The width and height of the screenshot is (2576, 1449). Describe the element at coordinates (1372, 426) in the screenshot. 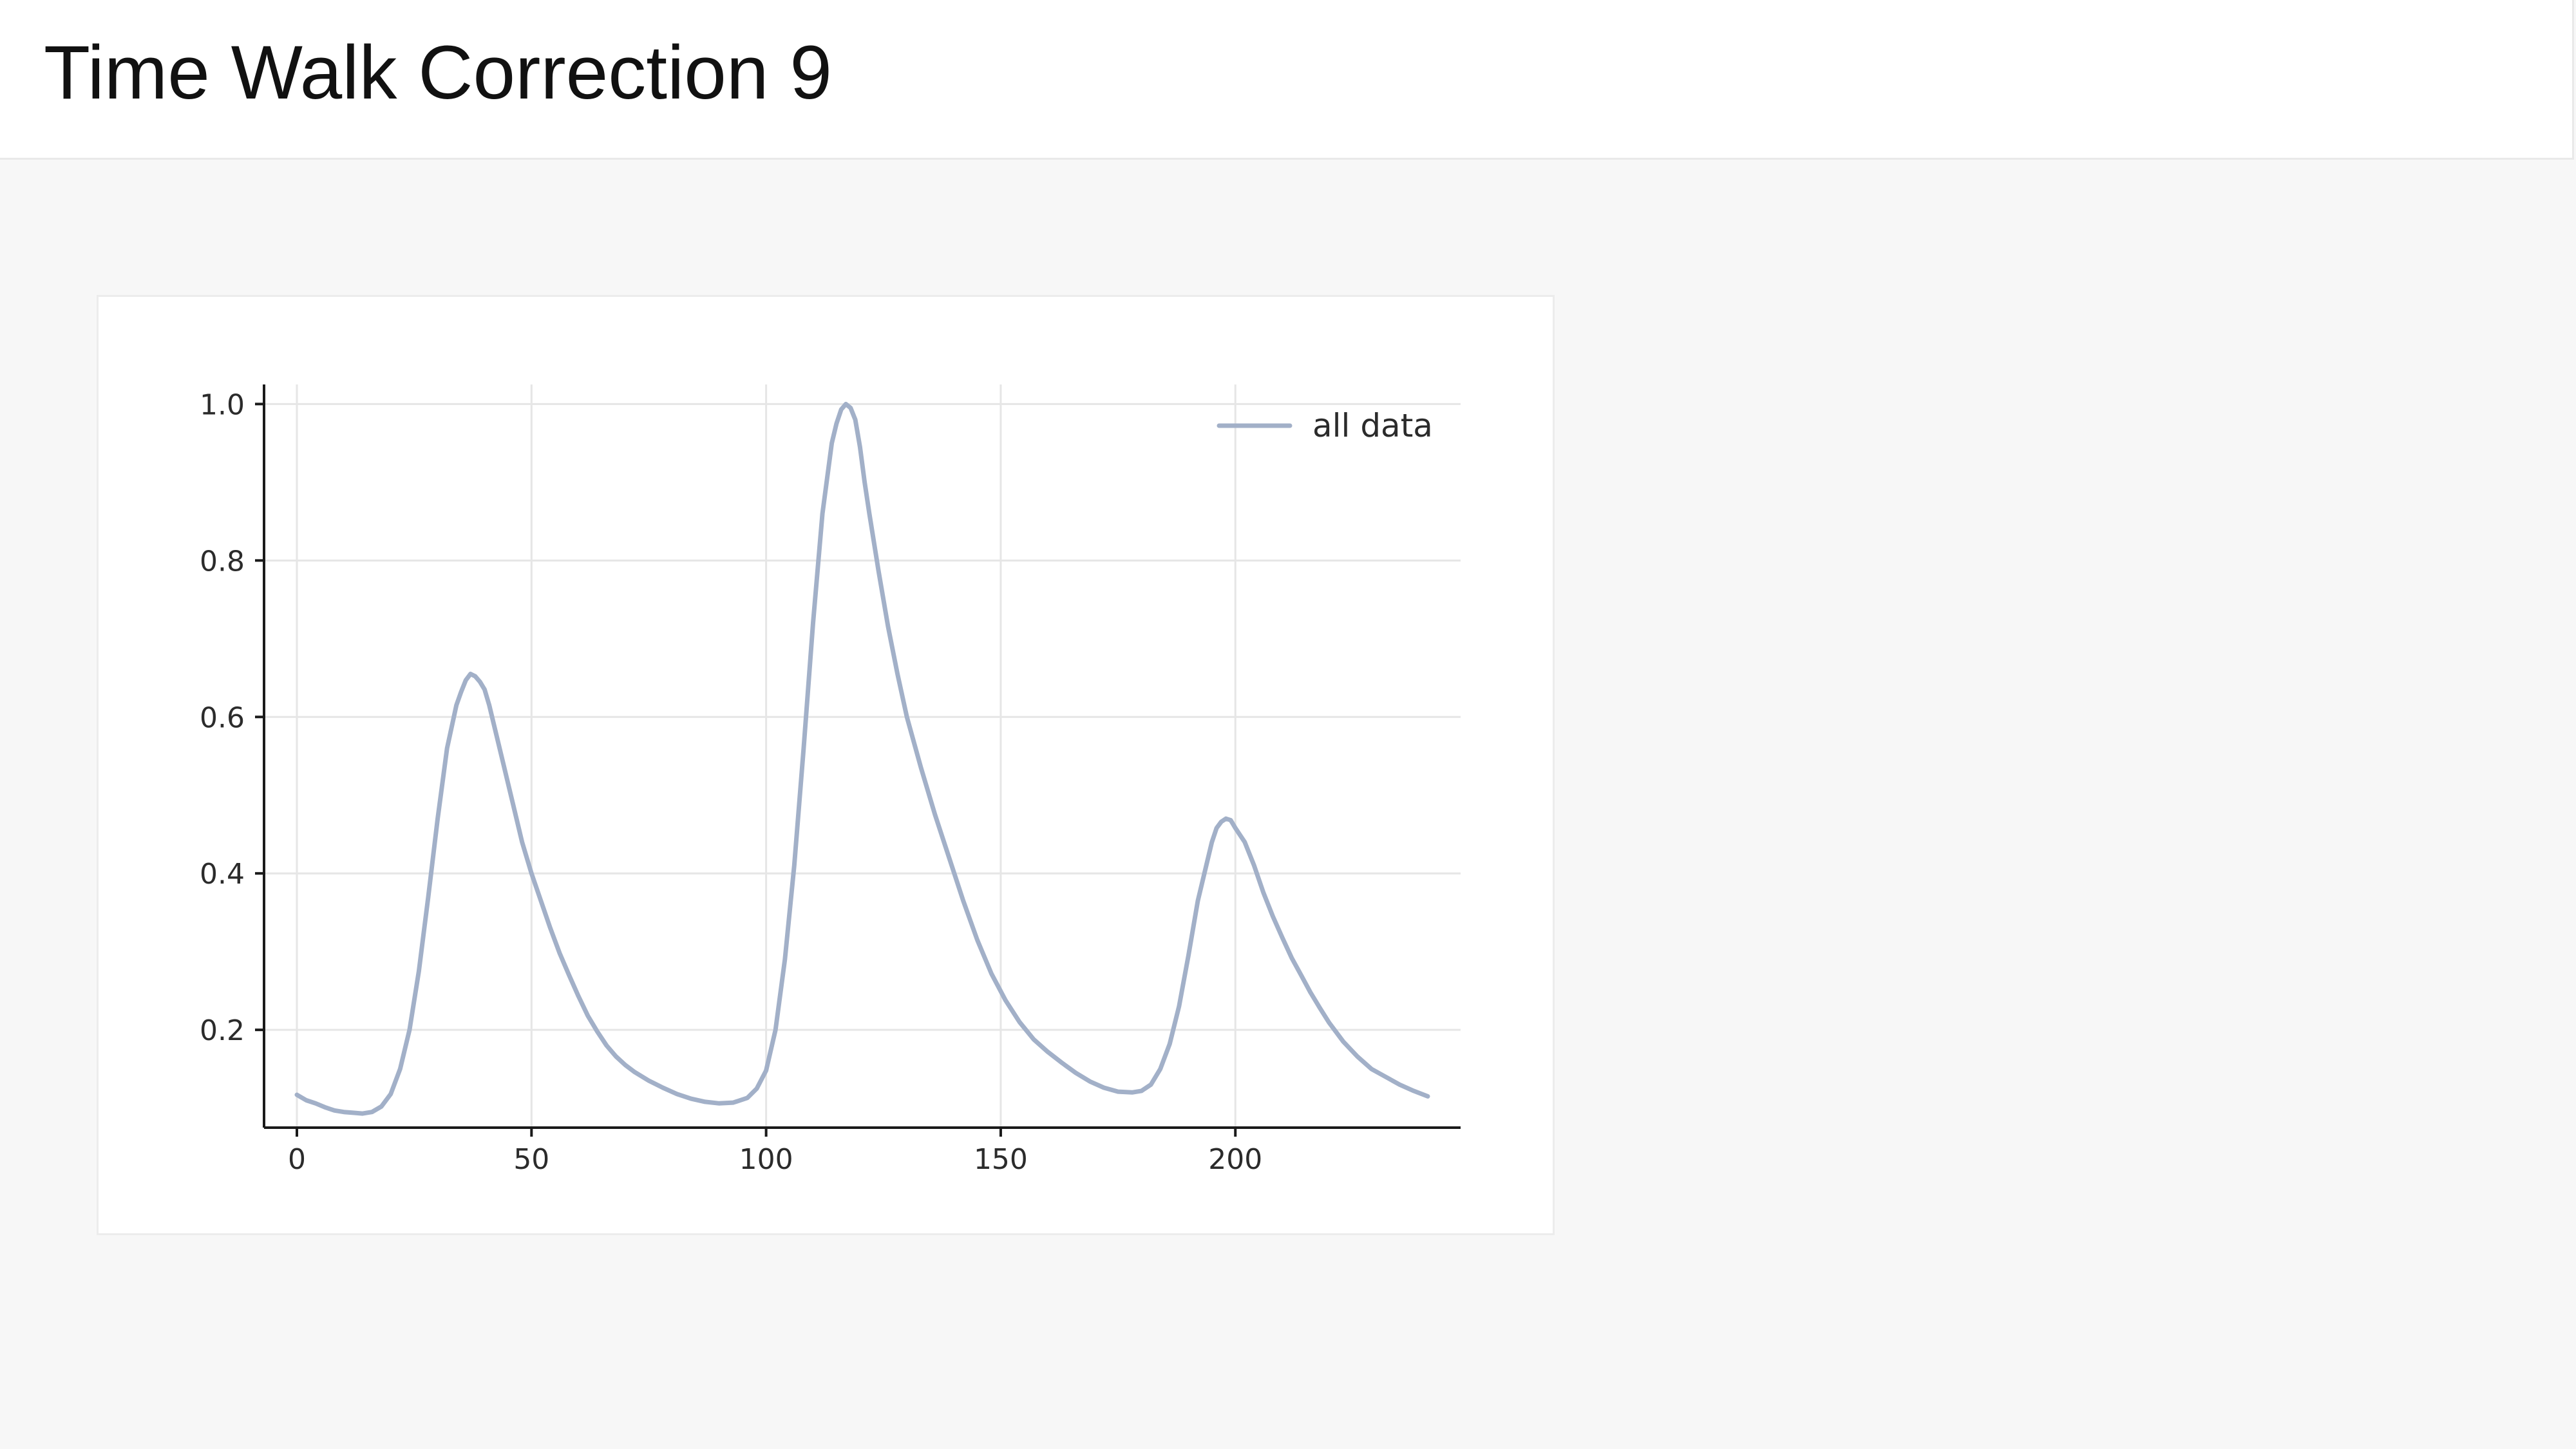

I see `legend-label: all data` at that location.